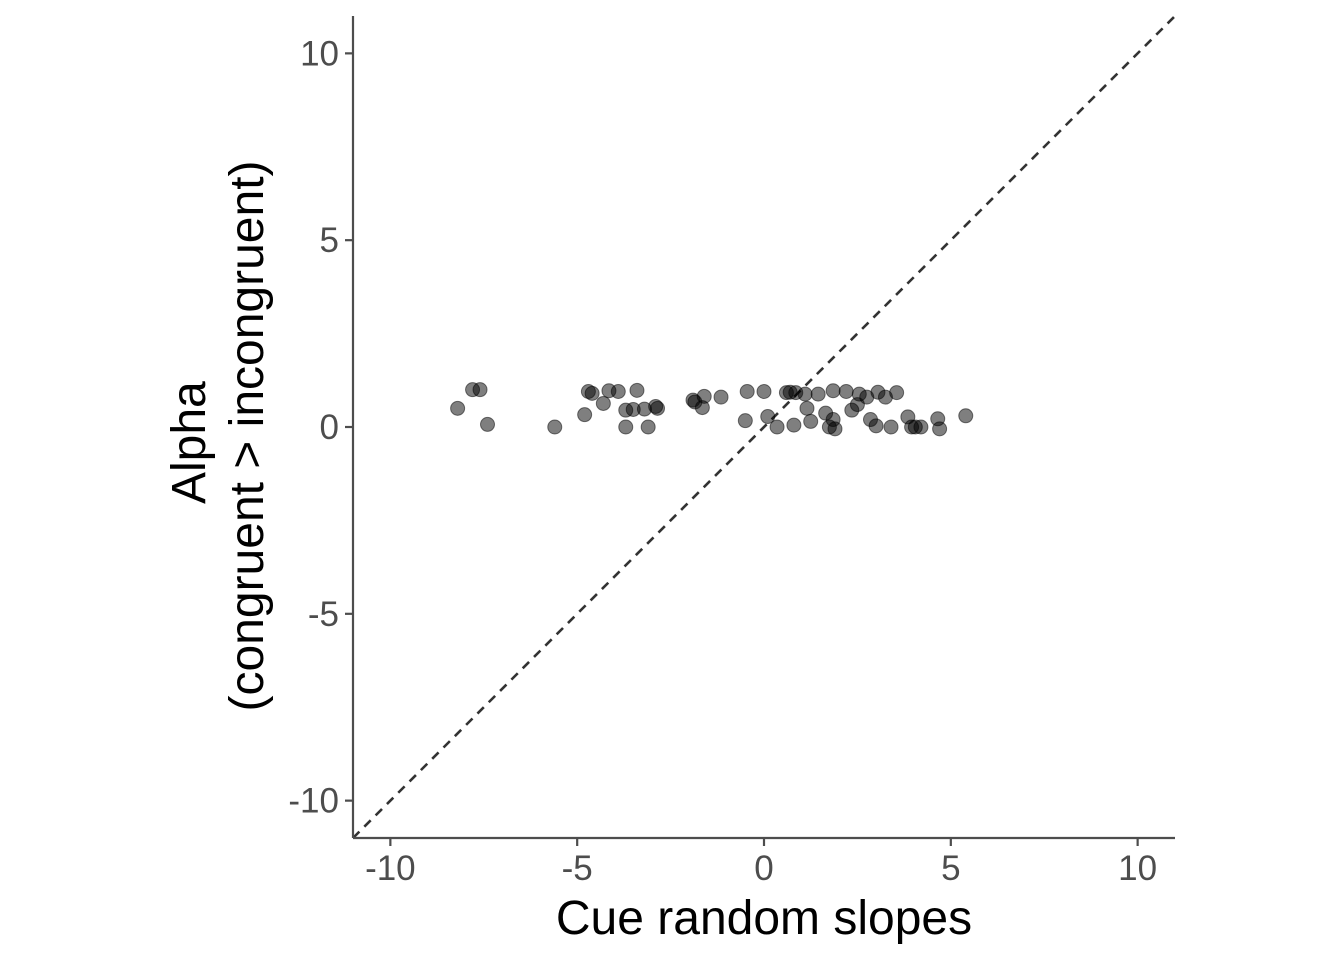  What do you see at coordinates (189, 442) in the screenshot?
I see `y-axis-title-line-1: Alpha` at bounding box center [189, 442].